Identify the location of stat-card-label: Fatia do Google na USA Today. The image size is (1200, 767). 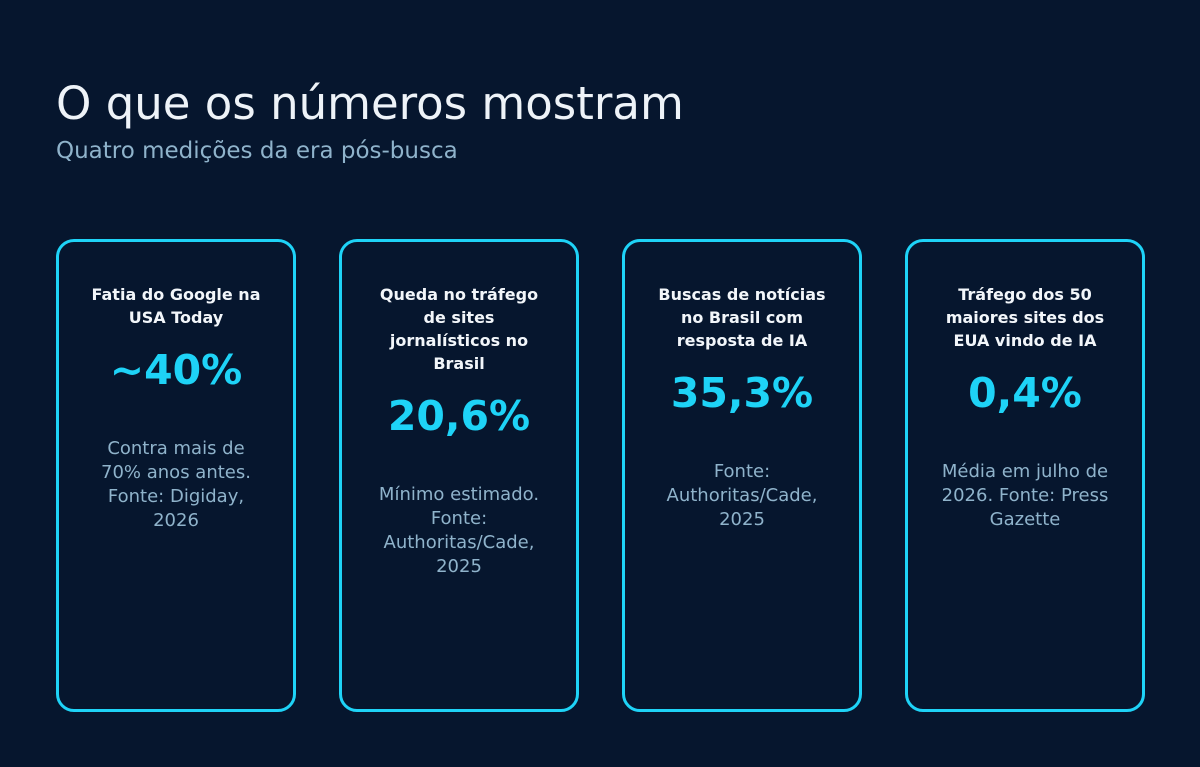
(176, 306).